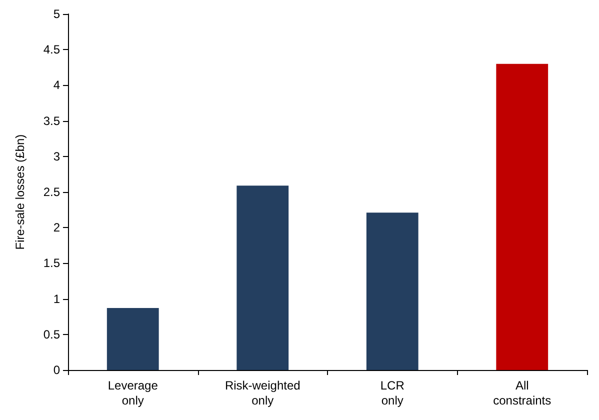 This screenshot has width=599, height=420. I want to click on y-tick-label: 2, so click(56, 227).